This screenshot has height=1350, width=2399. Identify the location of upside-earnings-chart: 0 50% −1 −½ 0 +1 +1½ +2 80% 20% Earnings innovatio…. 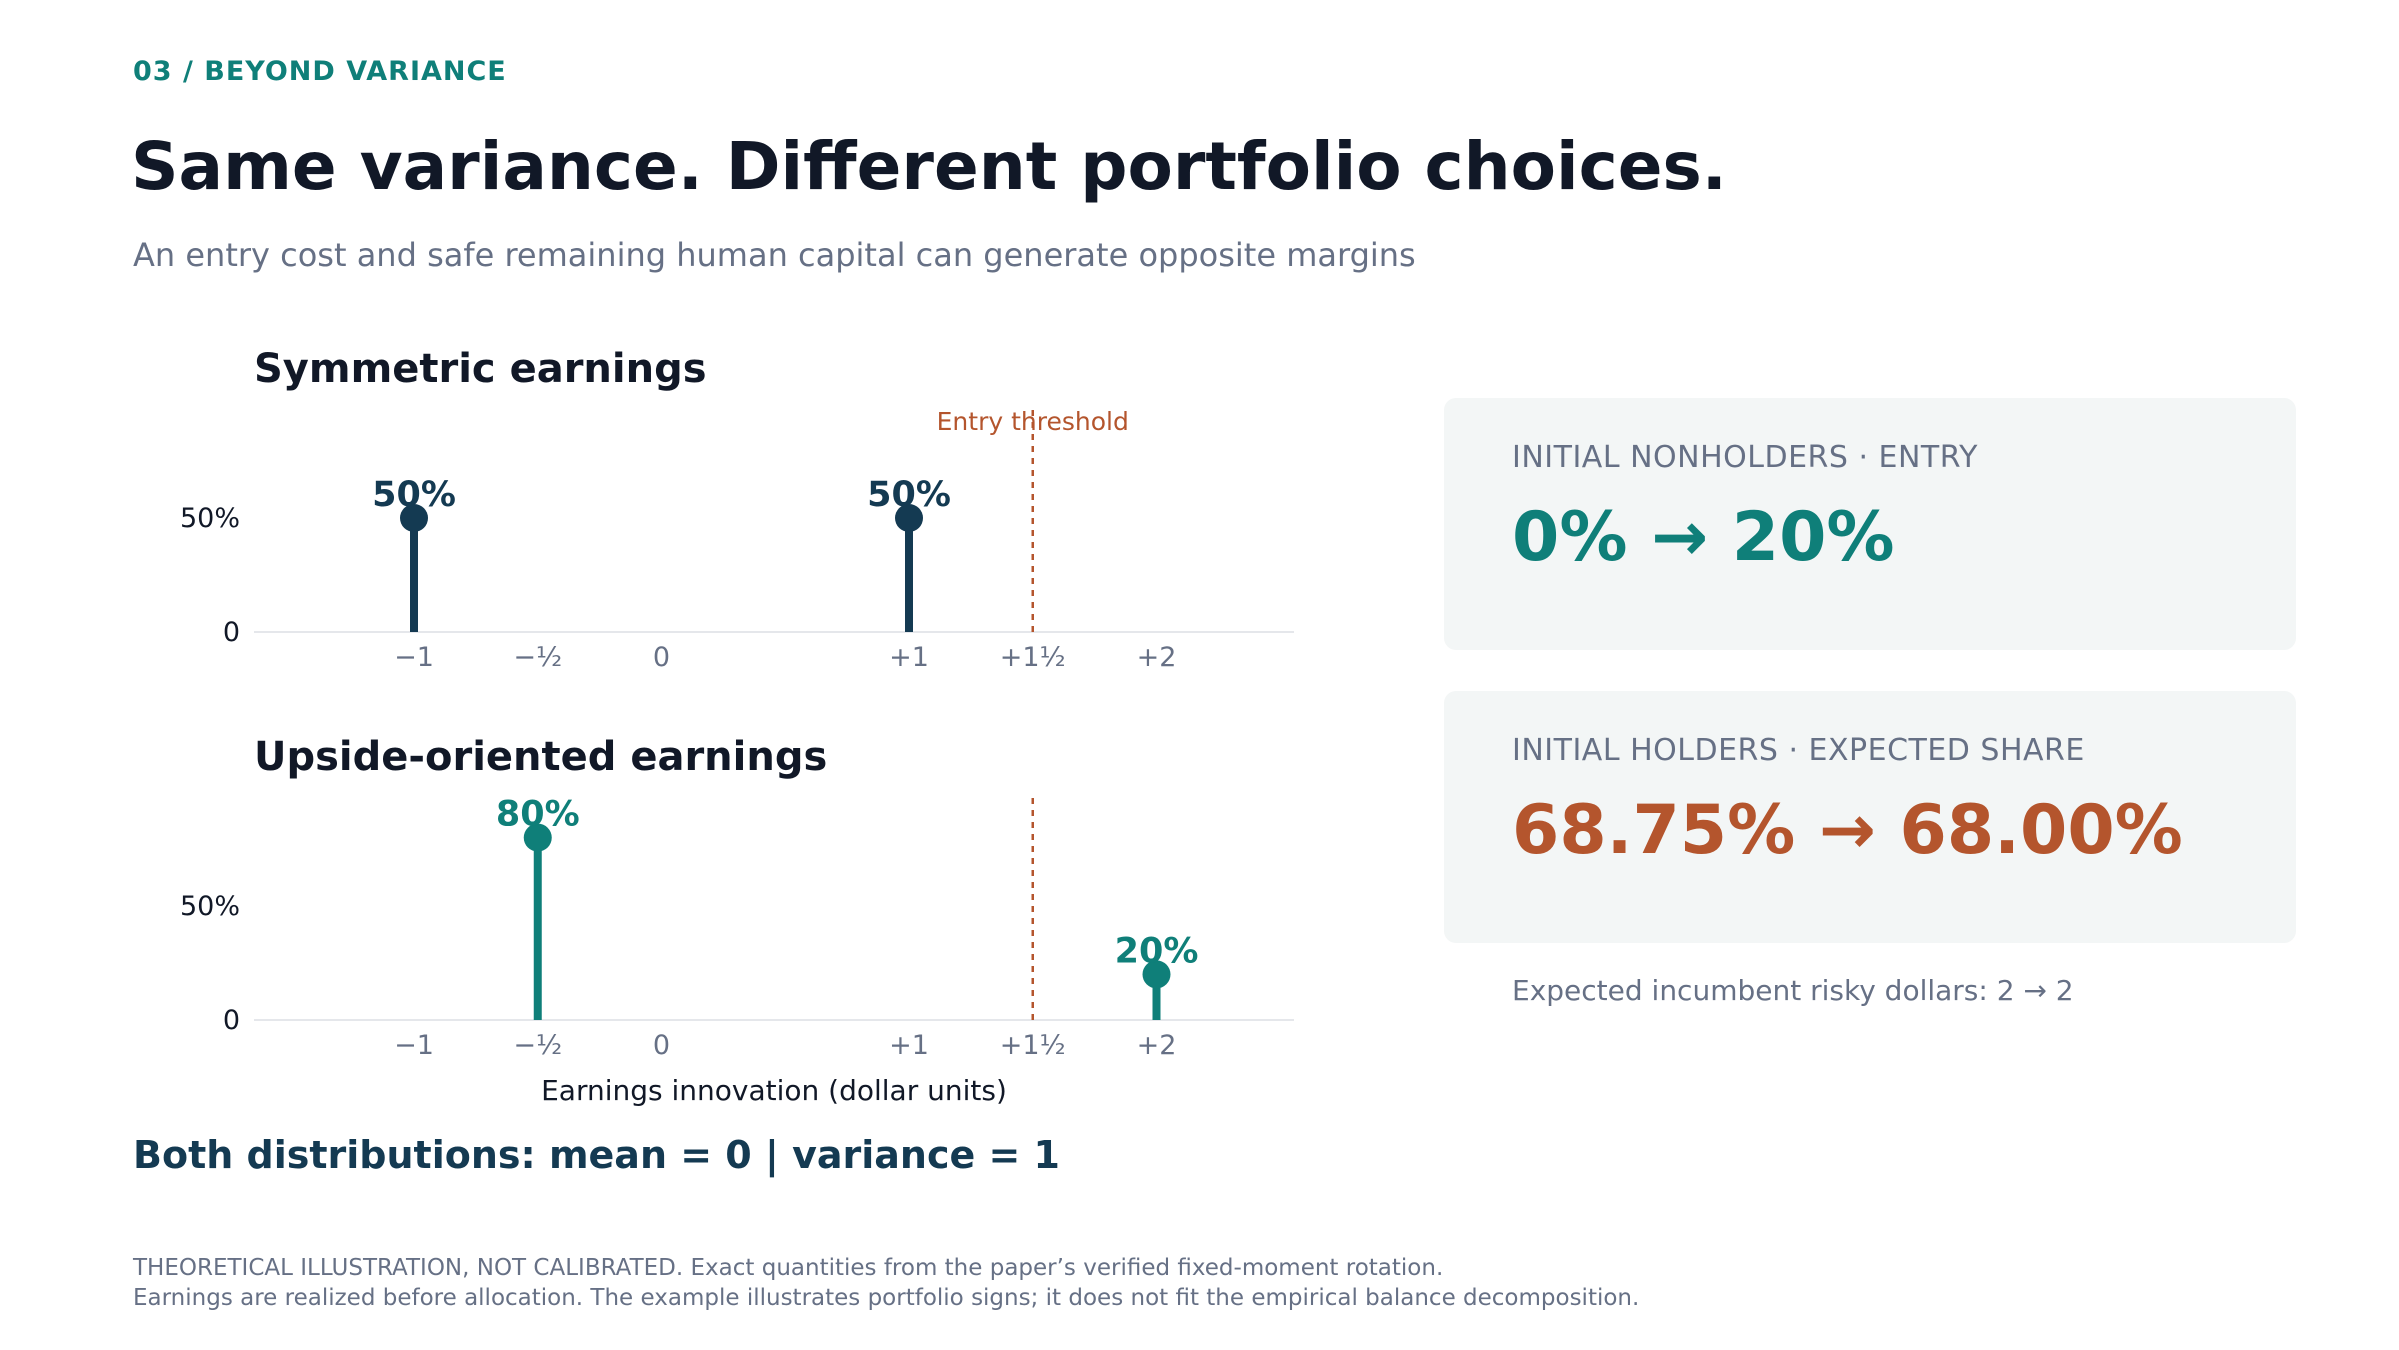
(737, 951).